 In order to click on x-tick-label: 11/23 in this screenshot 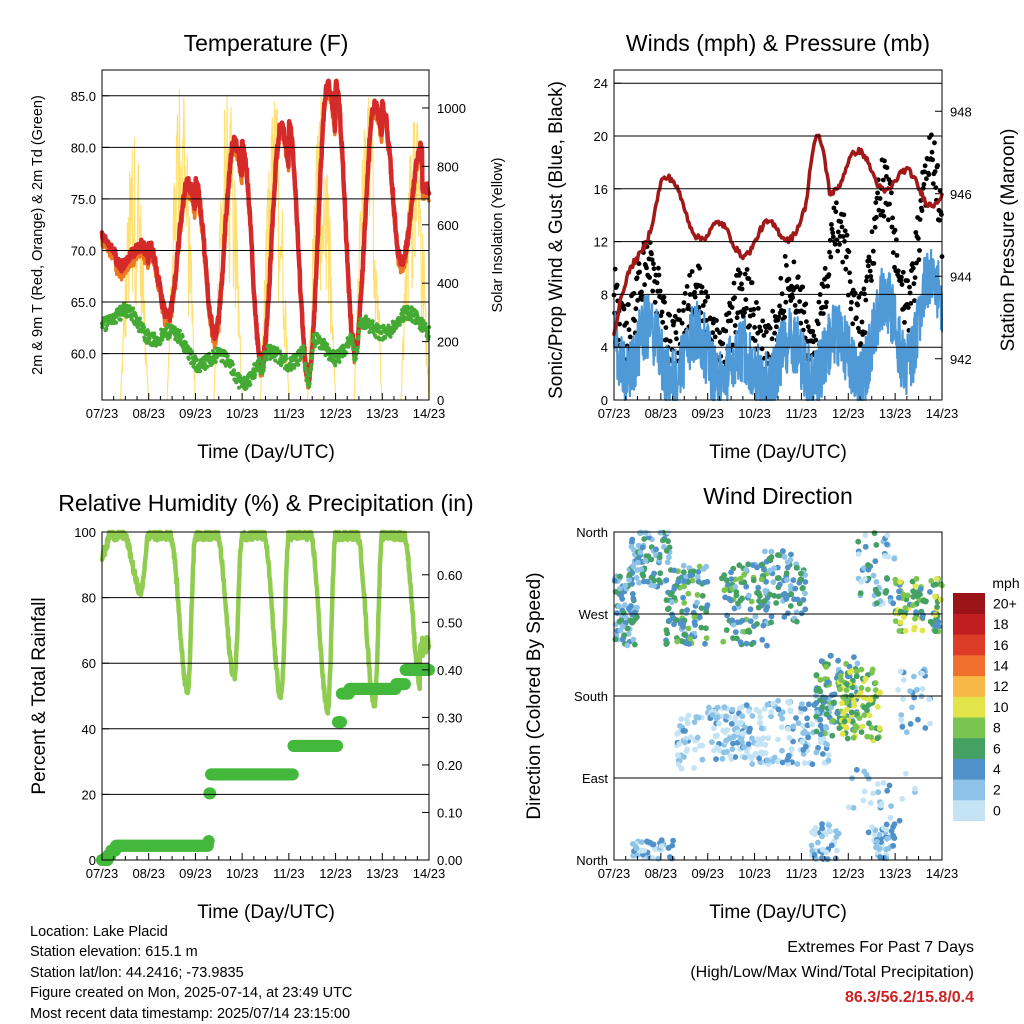, I will do `click(289, 413)`.